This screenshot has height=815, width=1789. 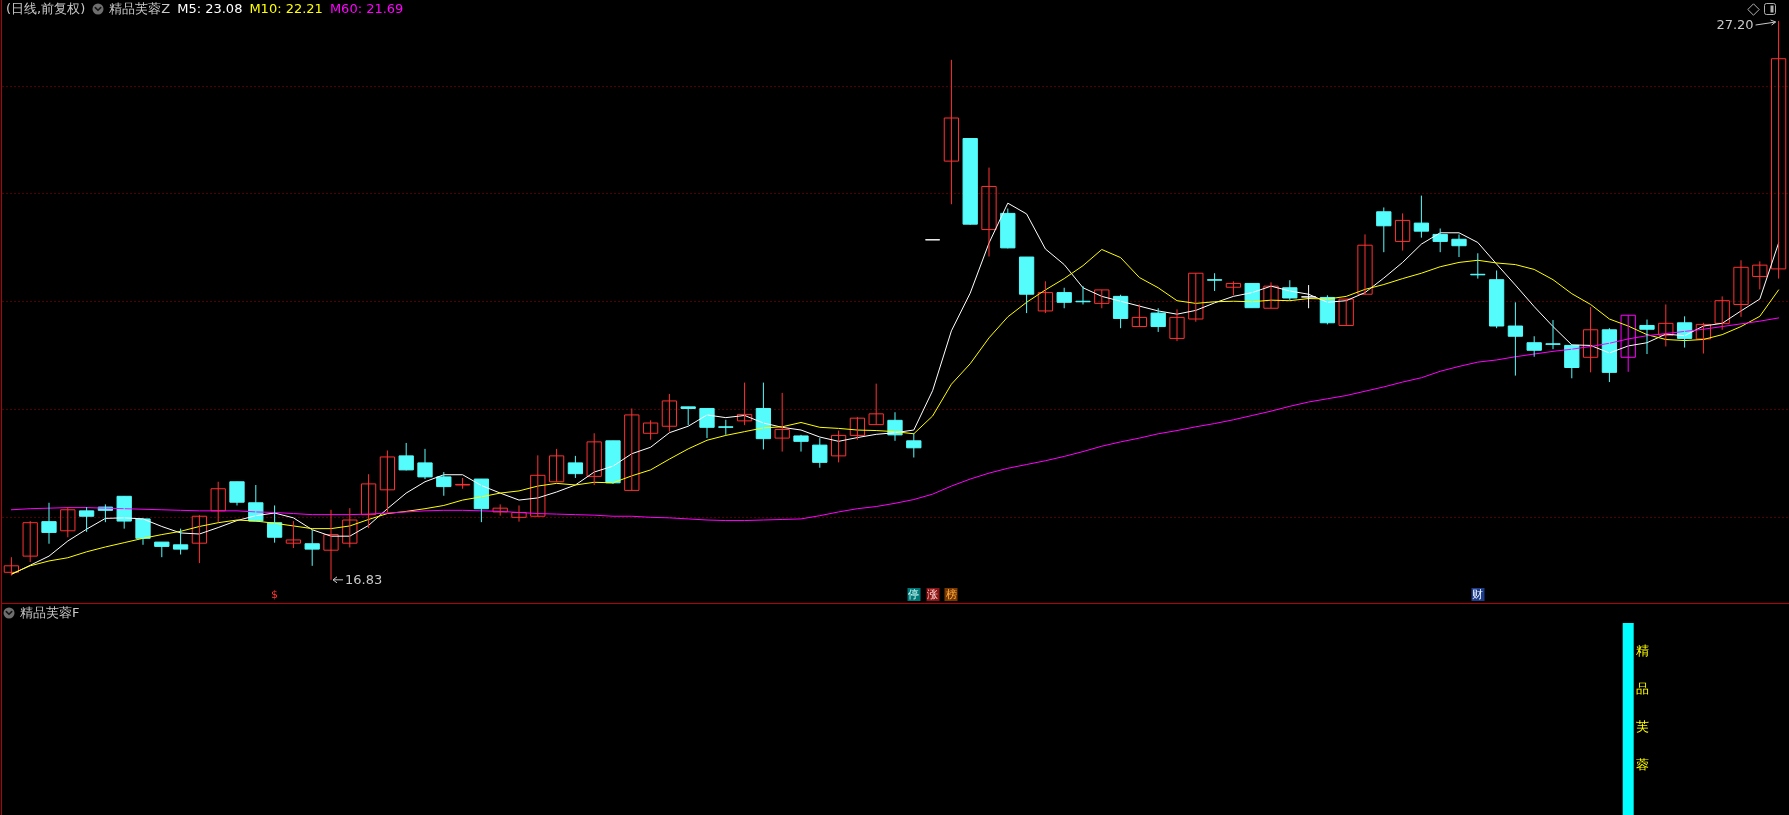 What do you see at coordinates (914, 594) in the screenshot?
I see `annotation: 停` at bounding box center [914, 594].